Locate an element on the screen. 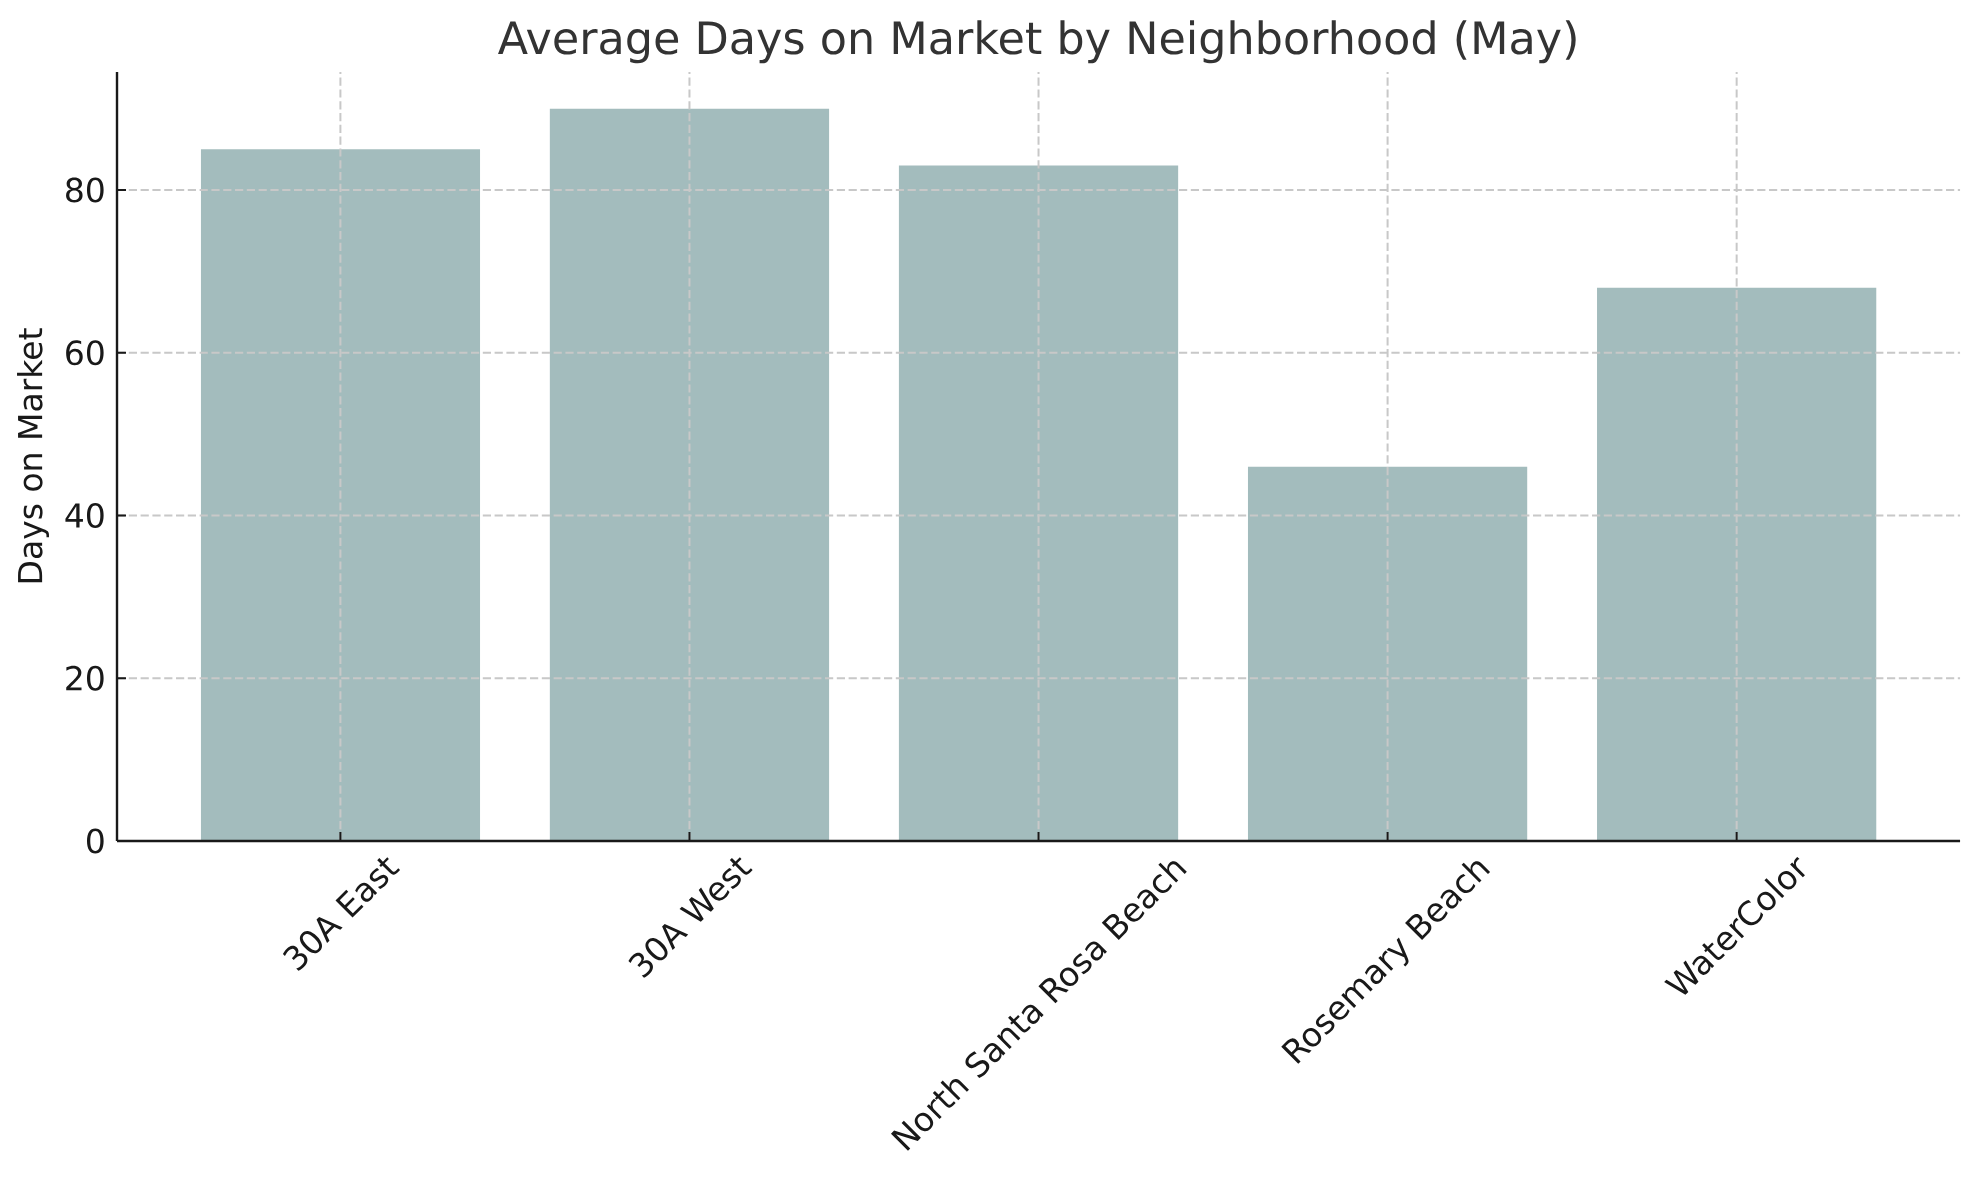 The width and height of the screenshot is (1979, 1180). y-tick-label: 60 is located at coordinates (85, 353).